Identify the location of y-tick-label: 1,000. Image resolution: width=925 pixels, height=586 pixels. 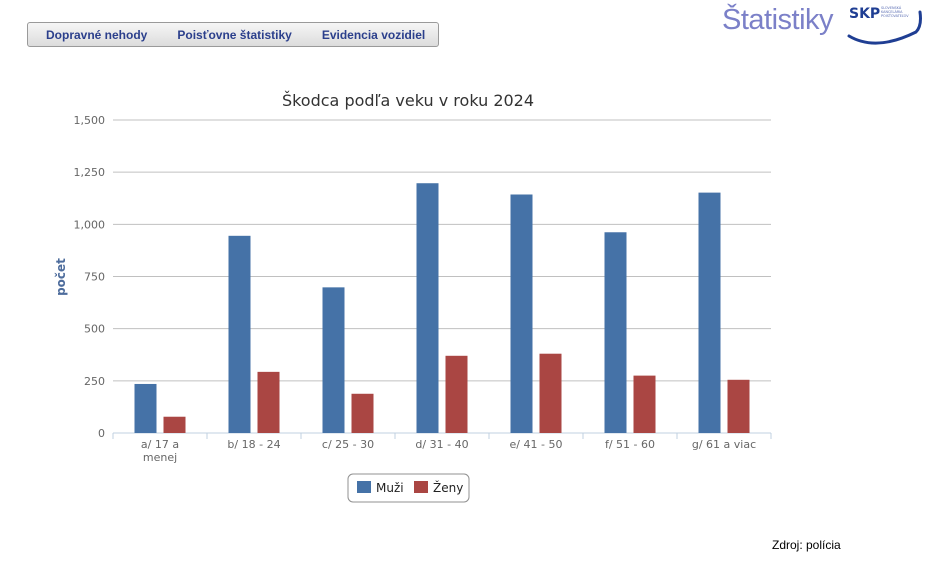
(90, 224).